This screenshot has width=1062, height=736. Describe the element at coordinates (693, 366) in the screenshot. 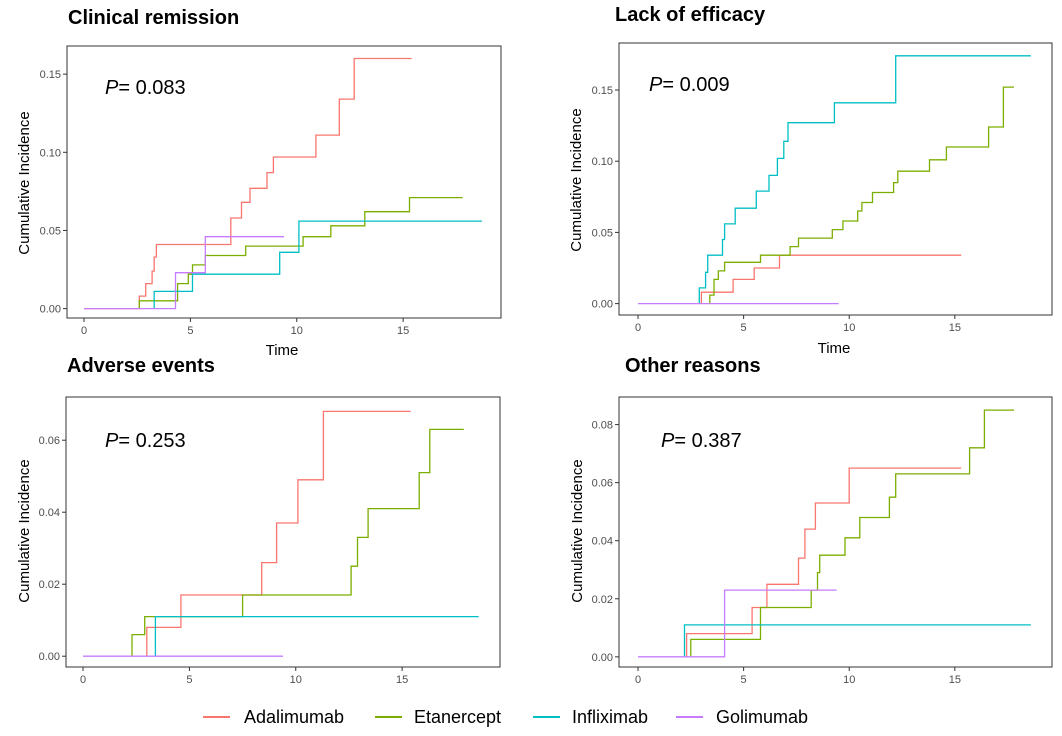

I see `panel-title: Other reasons` at that location.